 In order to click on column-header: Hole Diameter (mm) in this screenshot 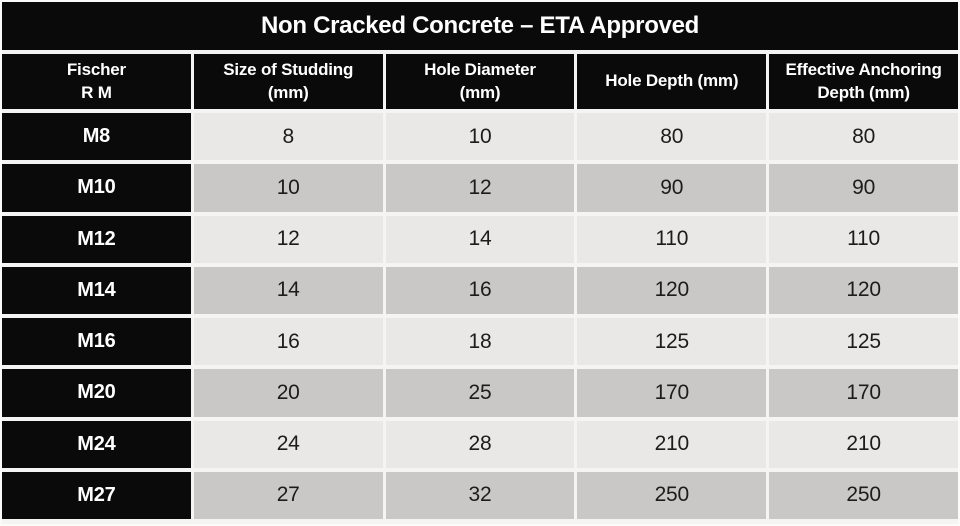, I will do `click(480, 81)`.